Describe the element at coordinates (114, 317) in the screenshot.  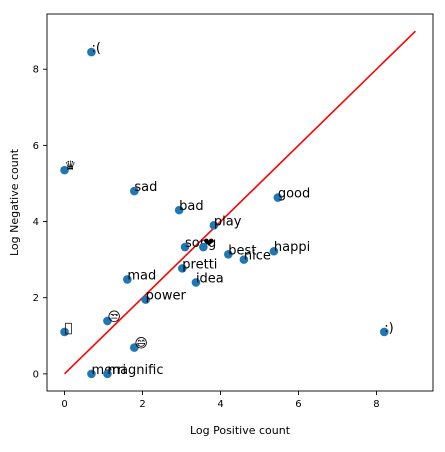
I see `point-label: 😒` at that location.